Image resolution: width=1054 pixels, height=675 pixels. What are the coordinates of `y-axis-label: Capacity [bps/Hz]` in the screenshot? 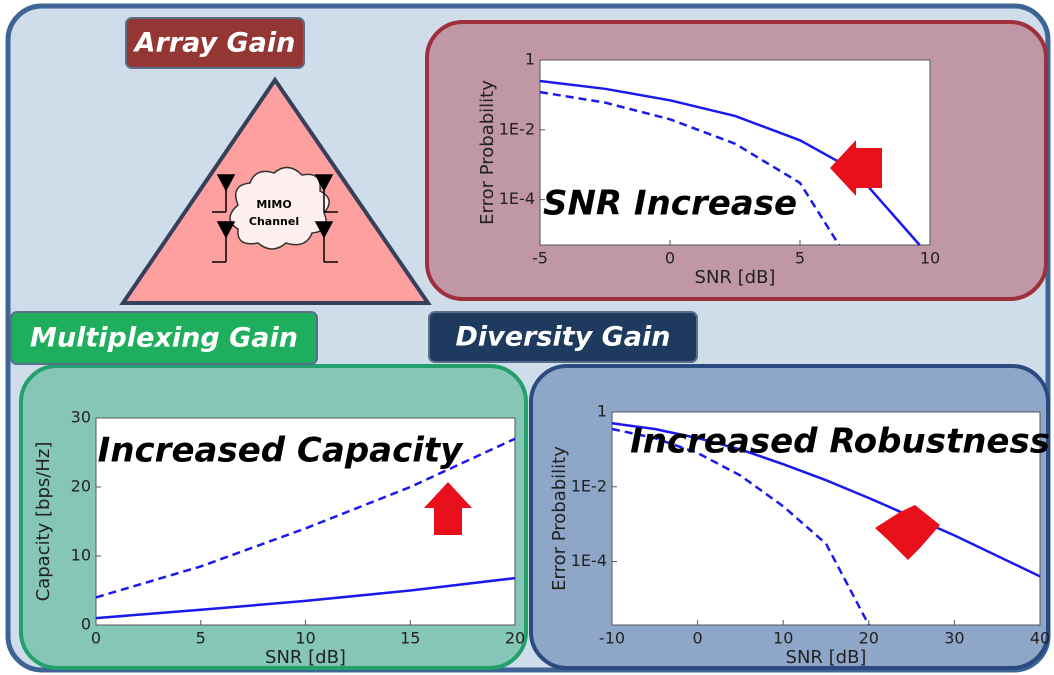 It's located at (43, 522).